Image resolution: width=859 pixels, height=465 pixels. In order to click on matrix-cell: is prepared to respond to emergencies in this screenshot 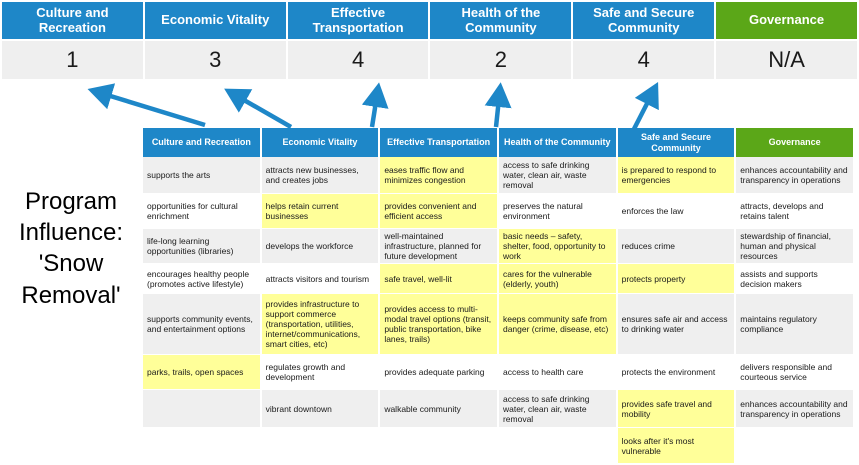, I will do `click(677, 175)`.